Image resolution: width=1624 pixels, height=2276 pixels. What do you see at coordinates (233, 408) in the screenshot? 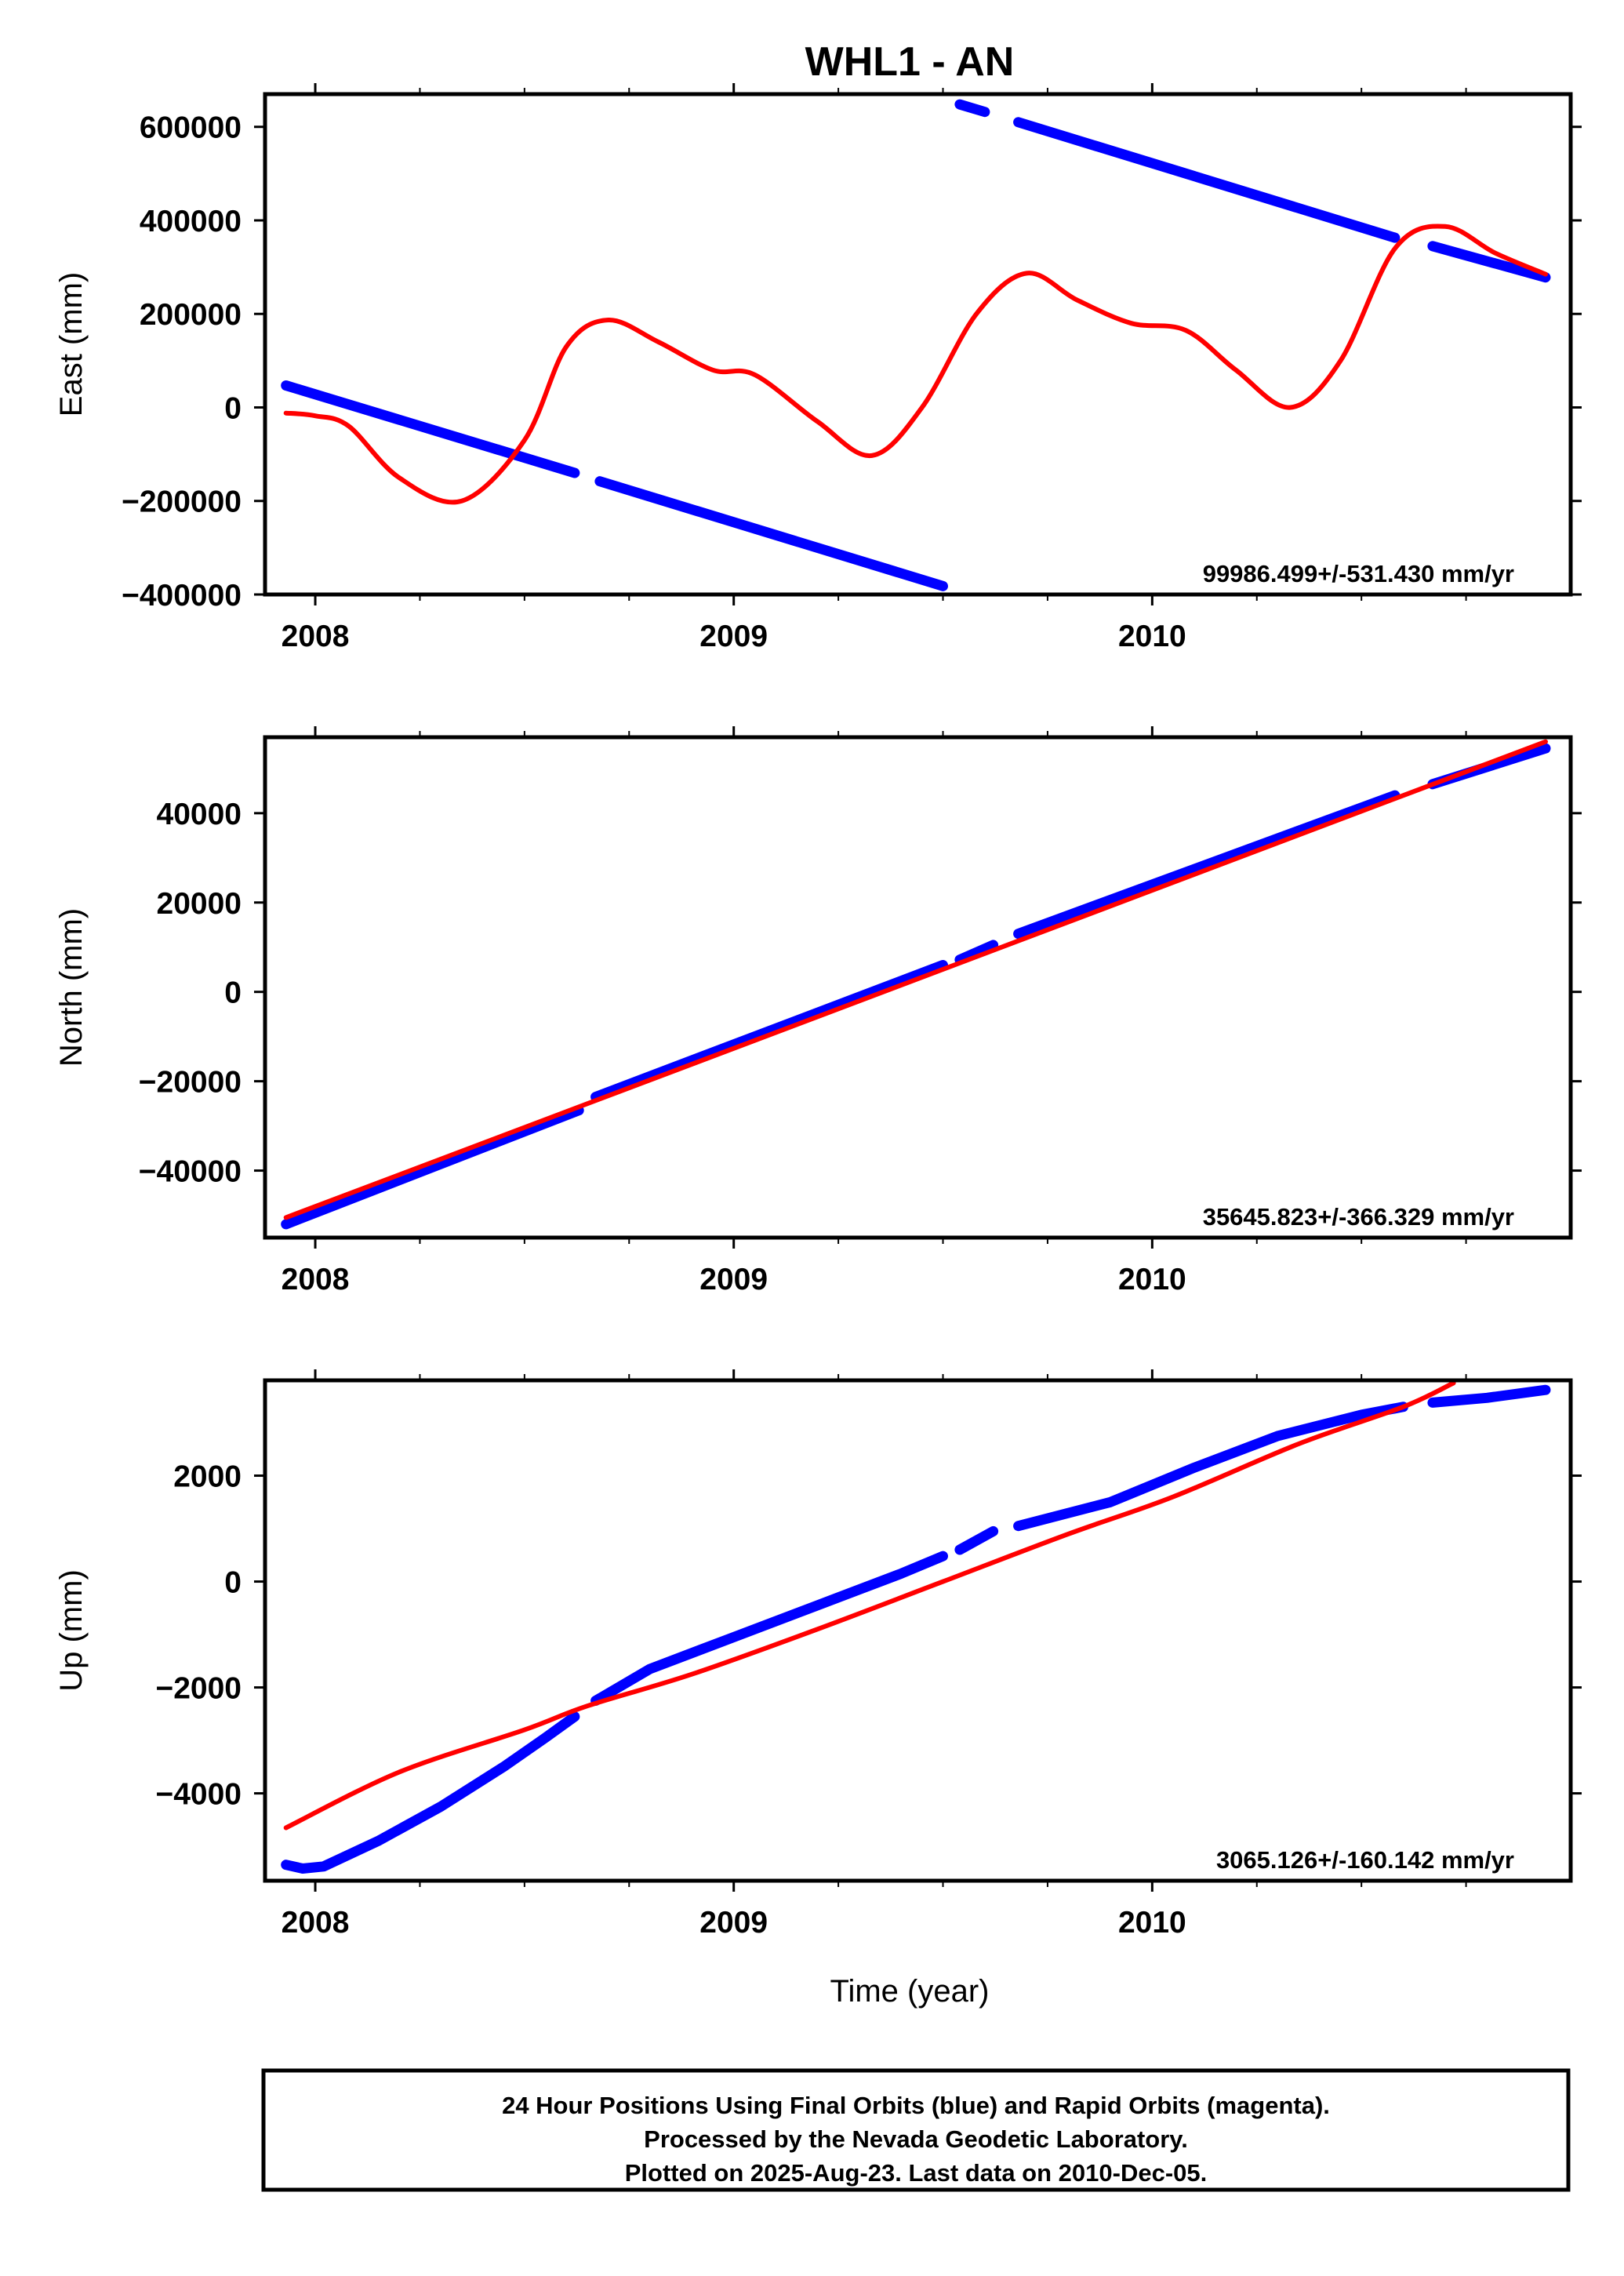
I see `east-ytick-label: 0` at bounding box center [233, 408].